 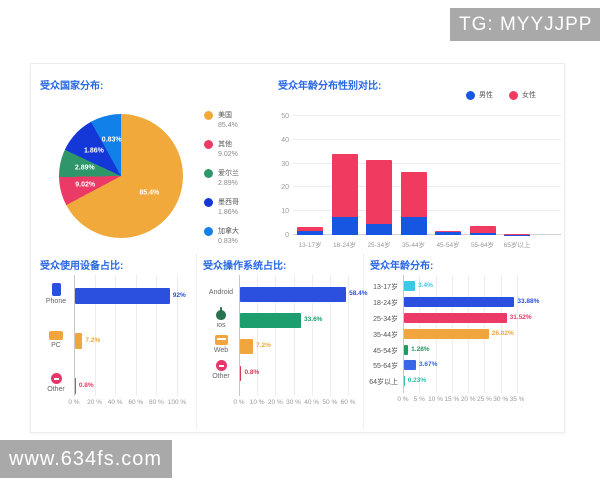 I want to click on legend-value: 1.86%, so click(x=228, y=212).